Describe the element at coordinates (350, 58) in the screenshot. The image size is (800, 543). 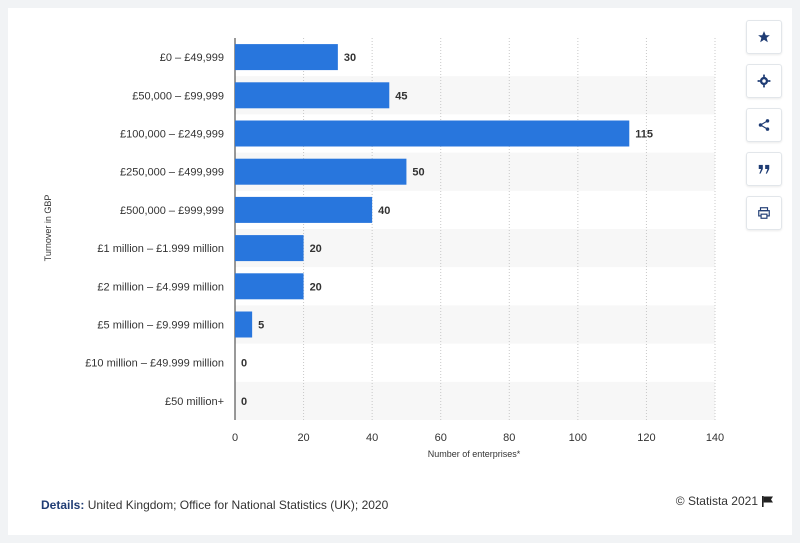
I see `value-label: 30` at that location.